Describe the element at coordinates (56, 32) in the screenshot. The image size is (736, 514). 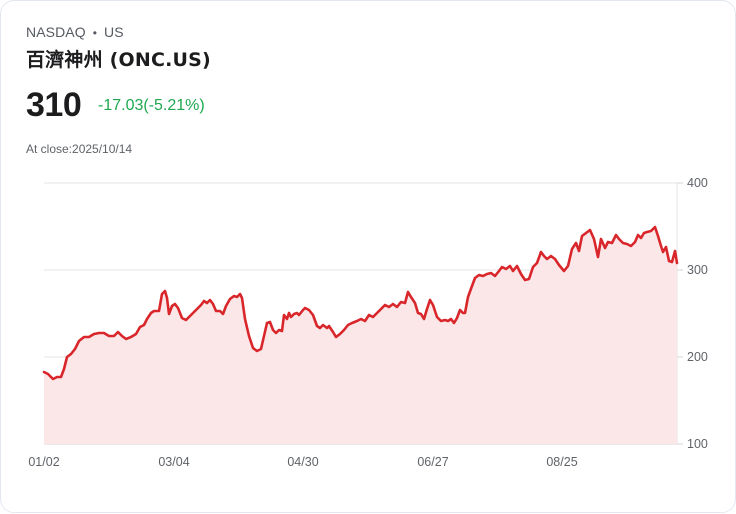
I see `exchange-name: NASDAQ` at that location.